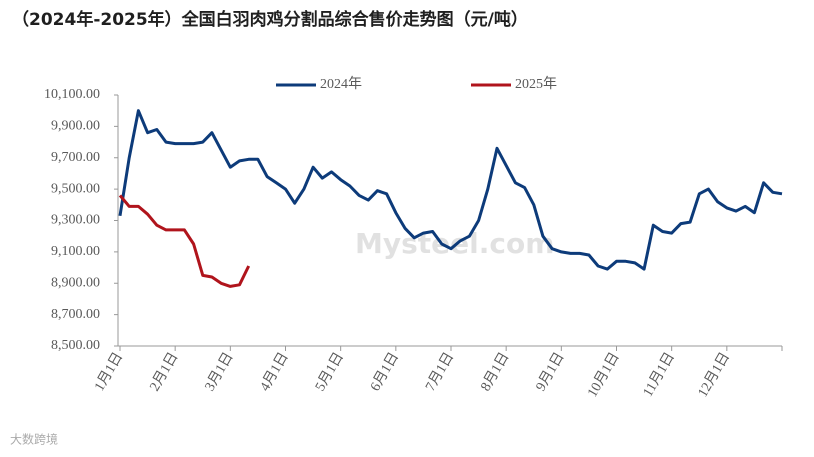 This screenshot has width=814, height=457. I want to click on x-tick-label: 8月1日, so click(495, 372).